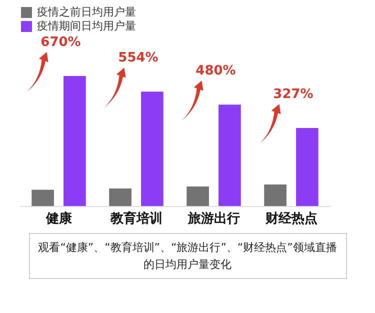  What do you see at coordinates (135, 218) in the screenshot?
I see `x-tick-label: 教育培训` at bounding box center [135, 218].